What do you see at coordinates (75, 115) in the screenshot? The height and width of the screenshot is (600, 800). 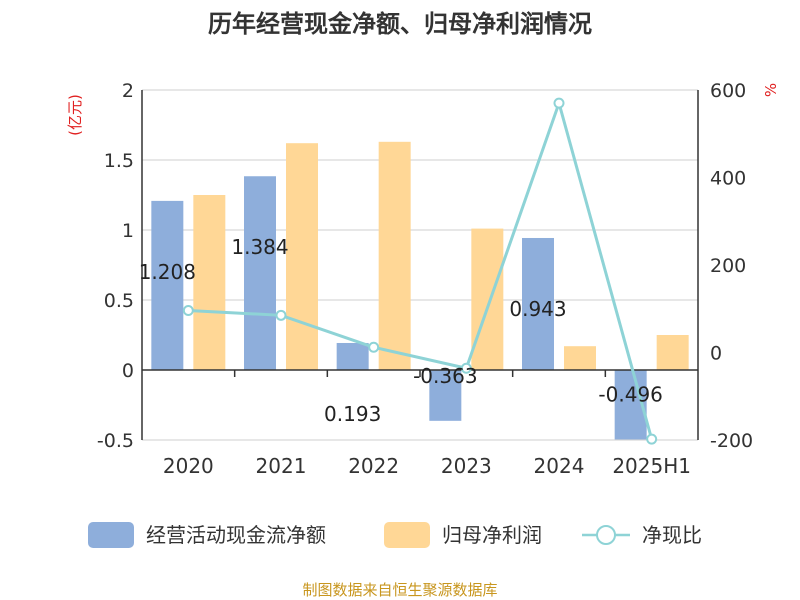 I see `left-axis-unit: (亿元)` at bounding box center [75, 115].